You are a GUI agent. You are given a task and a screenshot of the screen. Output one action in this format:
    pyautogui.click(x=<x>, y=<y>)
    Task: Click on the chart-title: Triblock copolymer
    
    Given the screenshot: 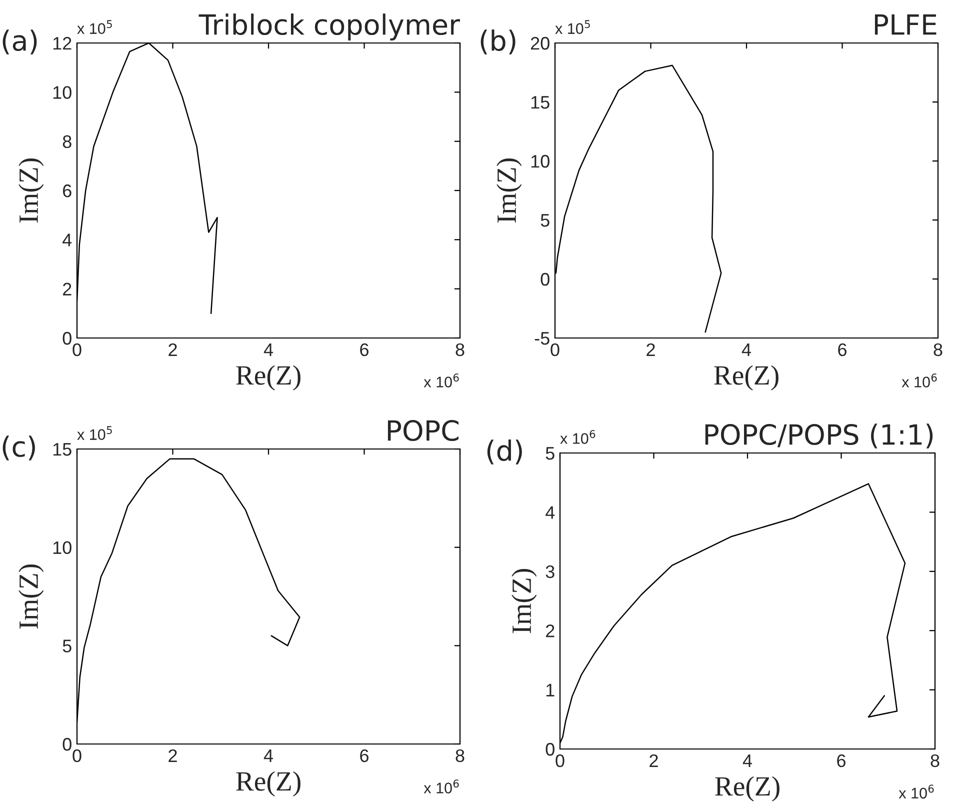 What is the action you would take?
    pyautogui.click(x=329, y=27)
    